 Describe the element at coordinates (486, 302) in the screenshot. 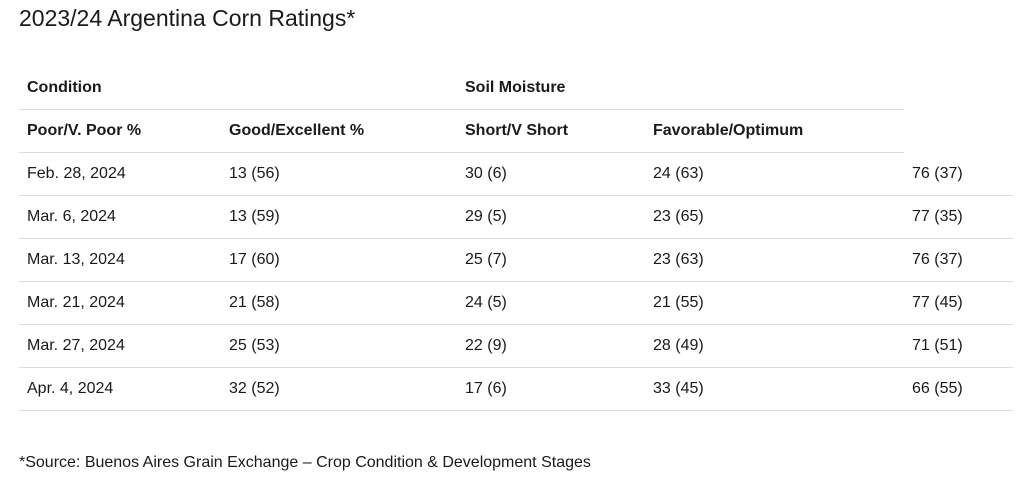

I see `row-value: 24 (5)` at that location.